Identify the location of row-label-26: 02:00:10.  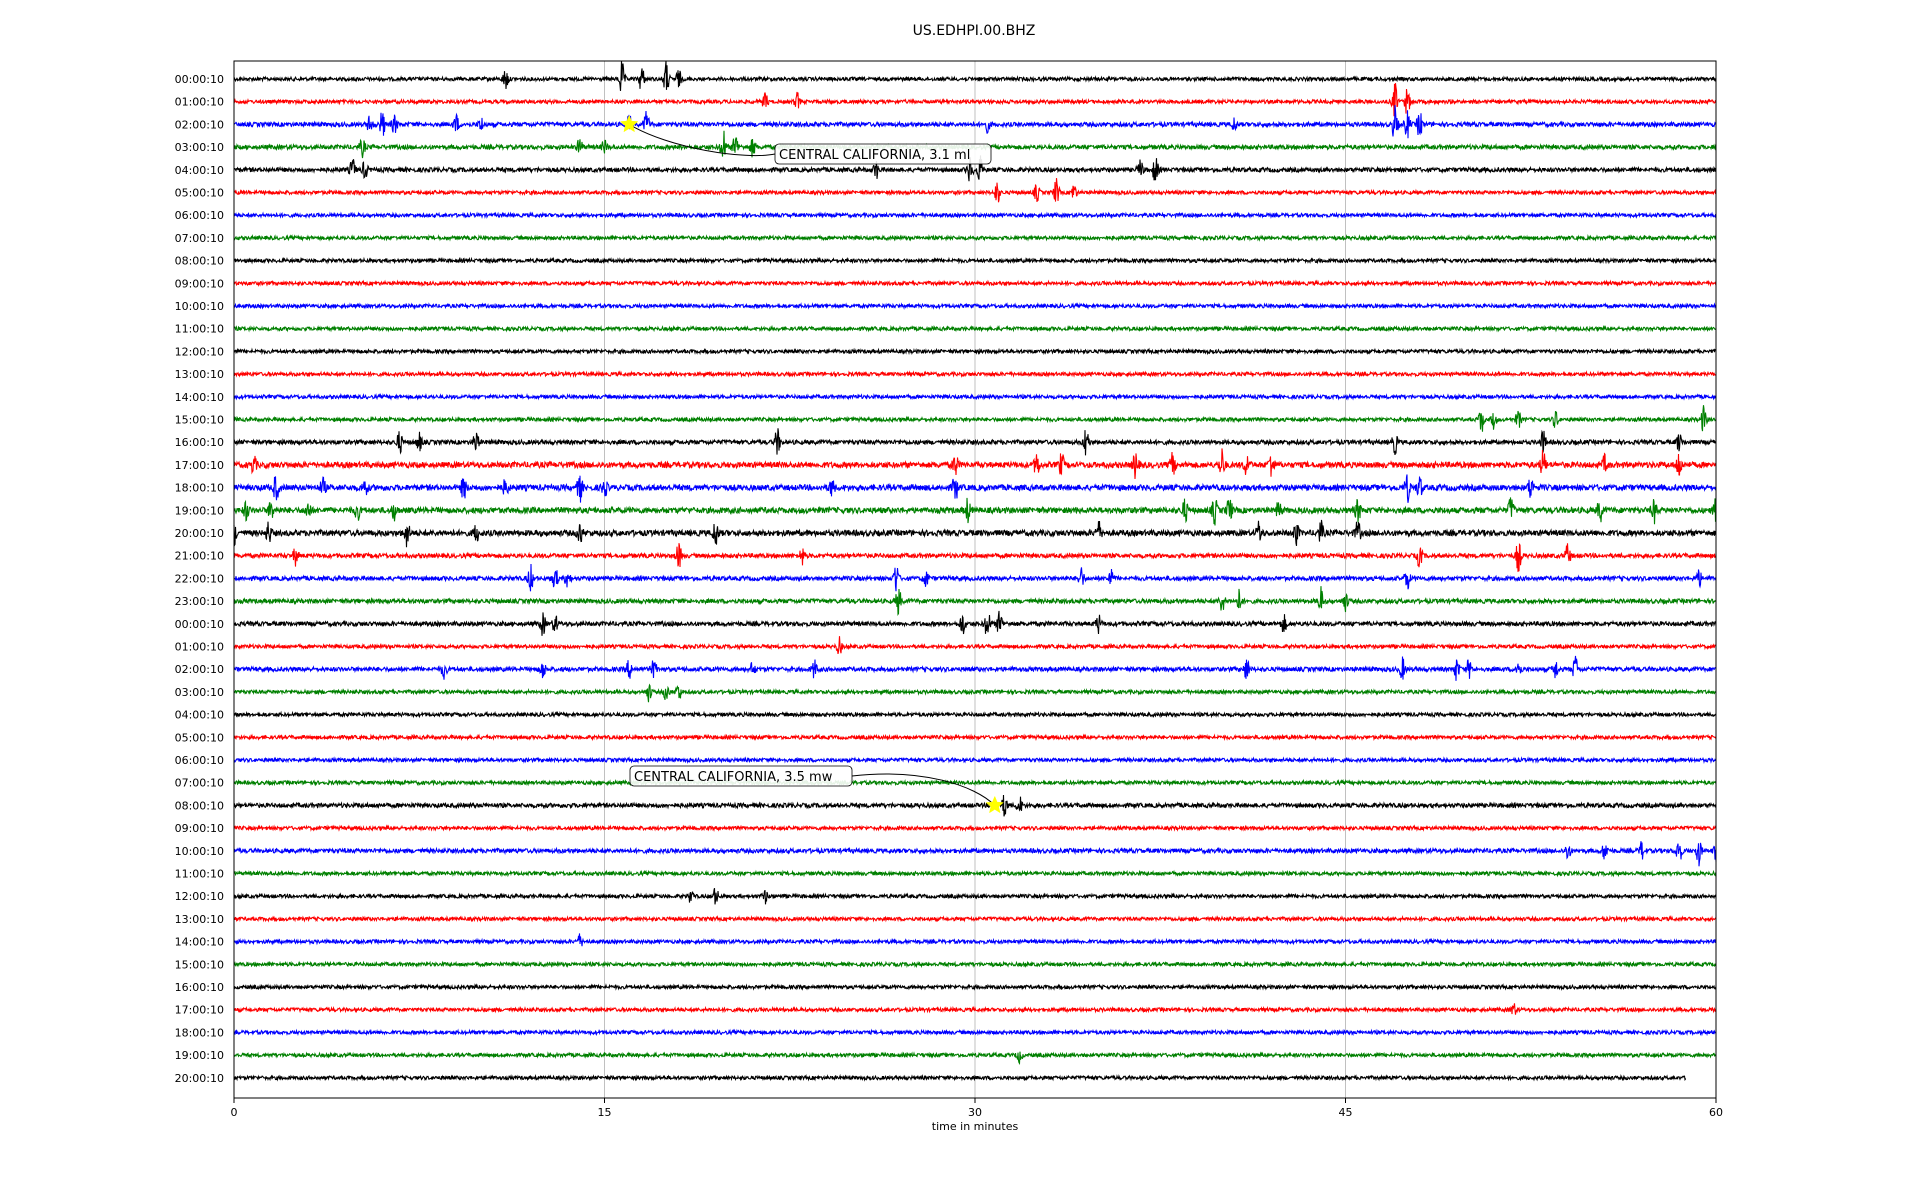
(199, 669).